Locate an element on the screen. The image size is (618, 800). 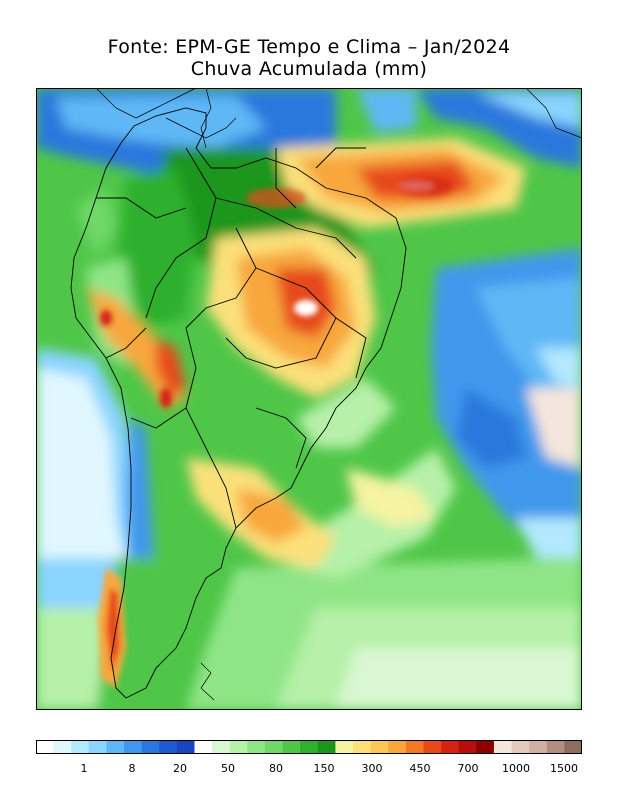
color-scale-legend is located at coordinates (309, 747).